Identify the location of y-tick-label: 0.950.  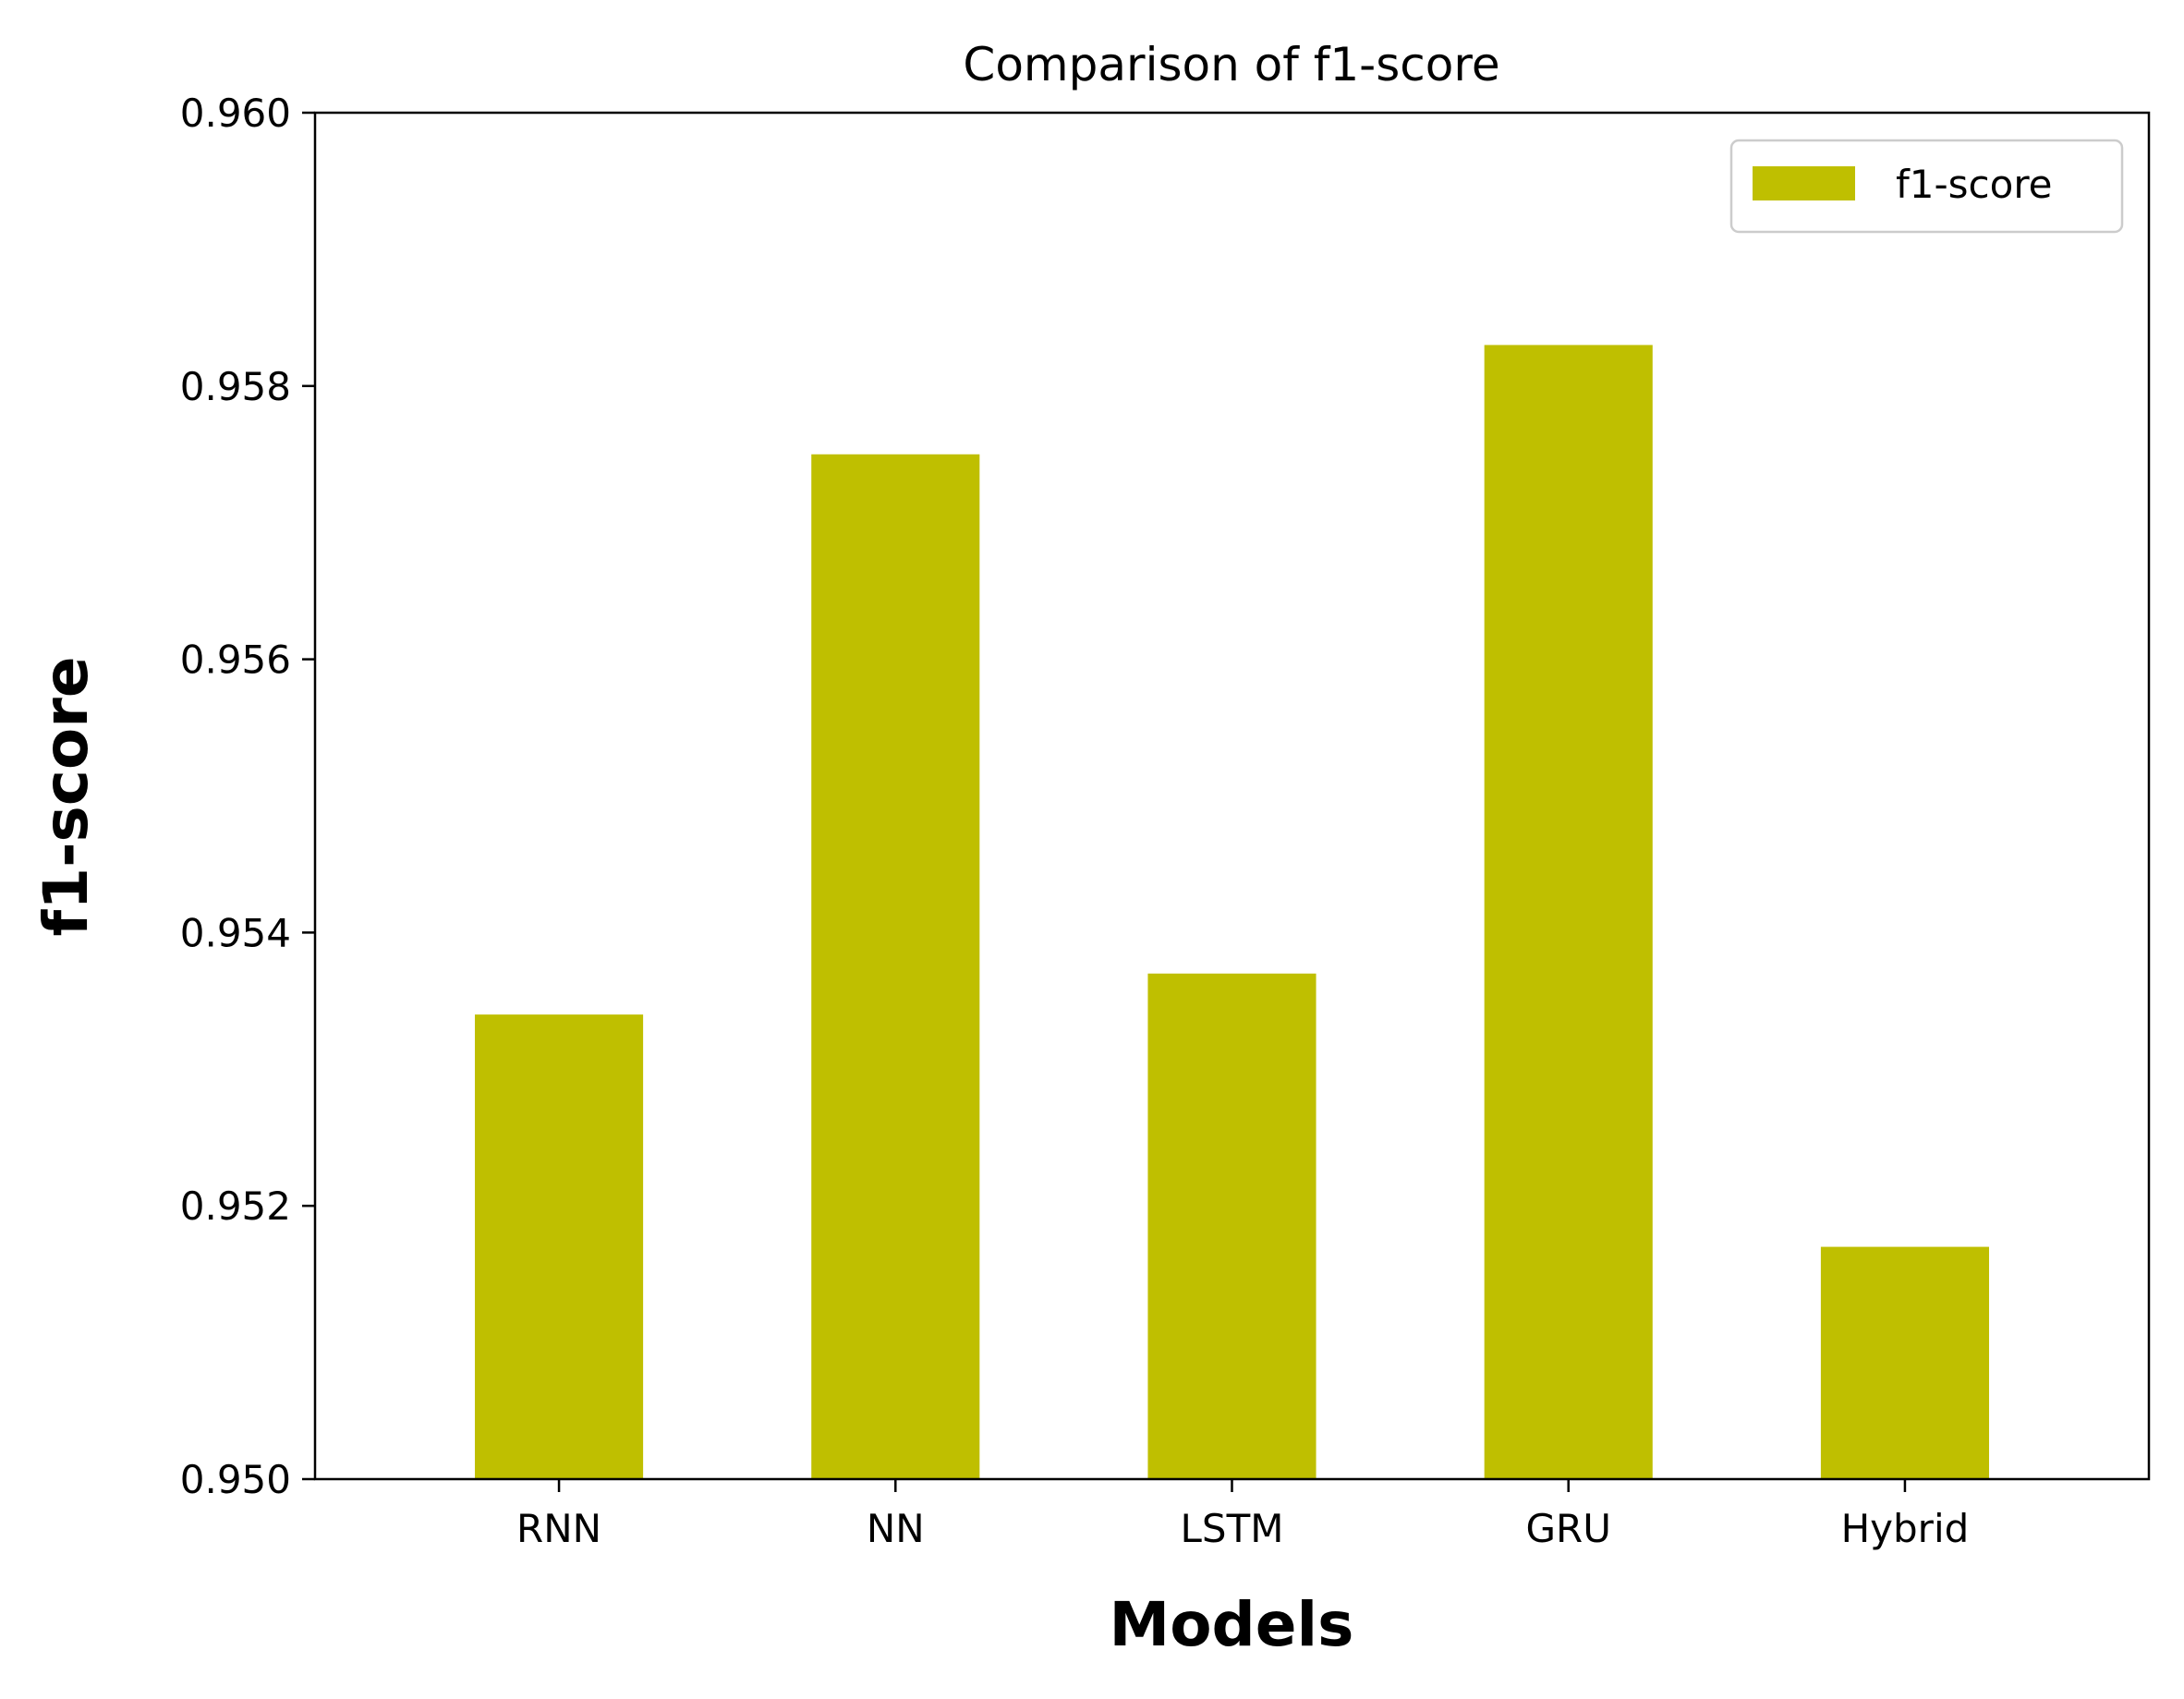
(235, 1480).